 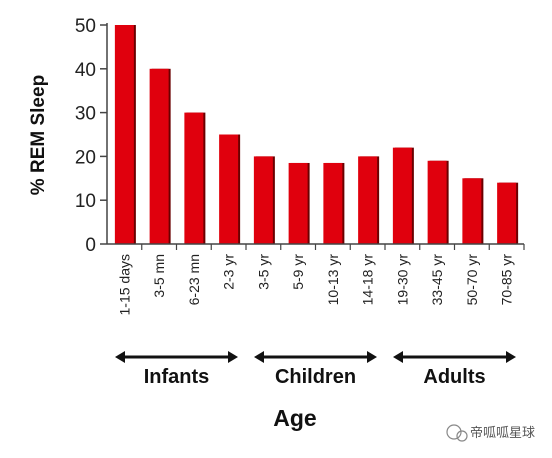 I want to click on y-tick-label: 50, so click(x=85, y=26).